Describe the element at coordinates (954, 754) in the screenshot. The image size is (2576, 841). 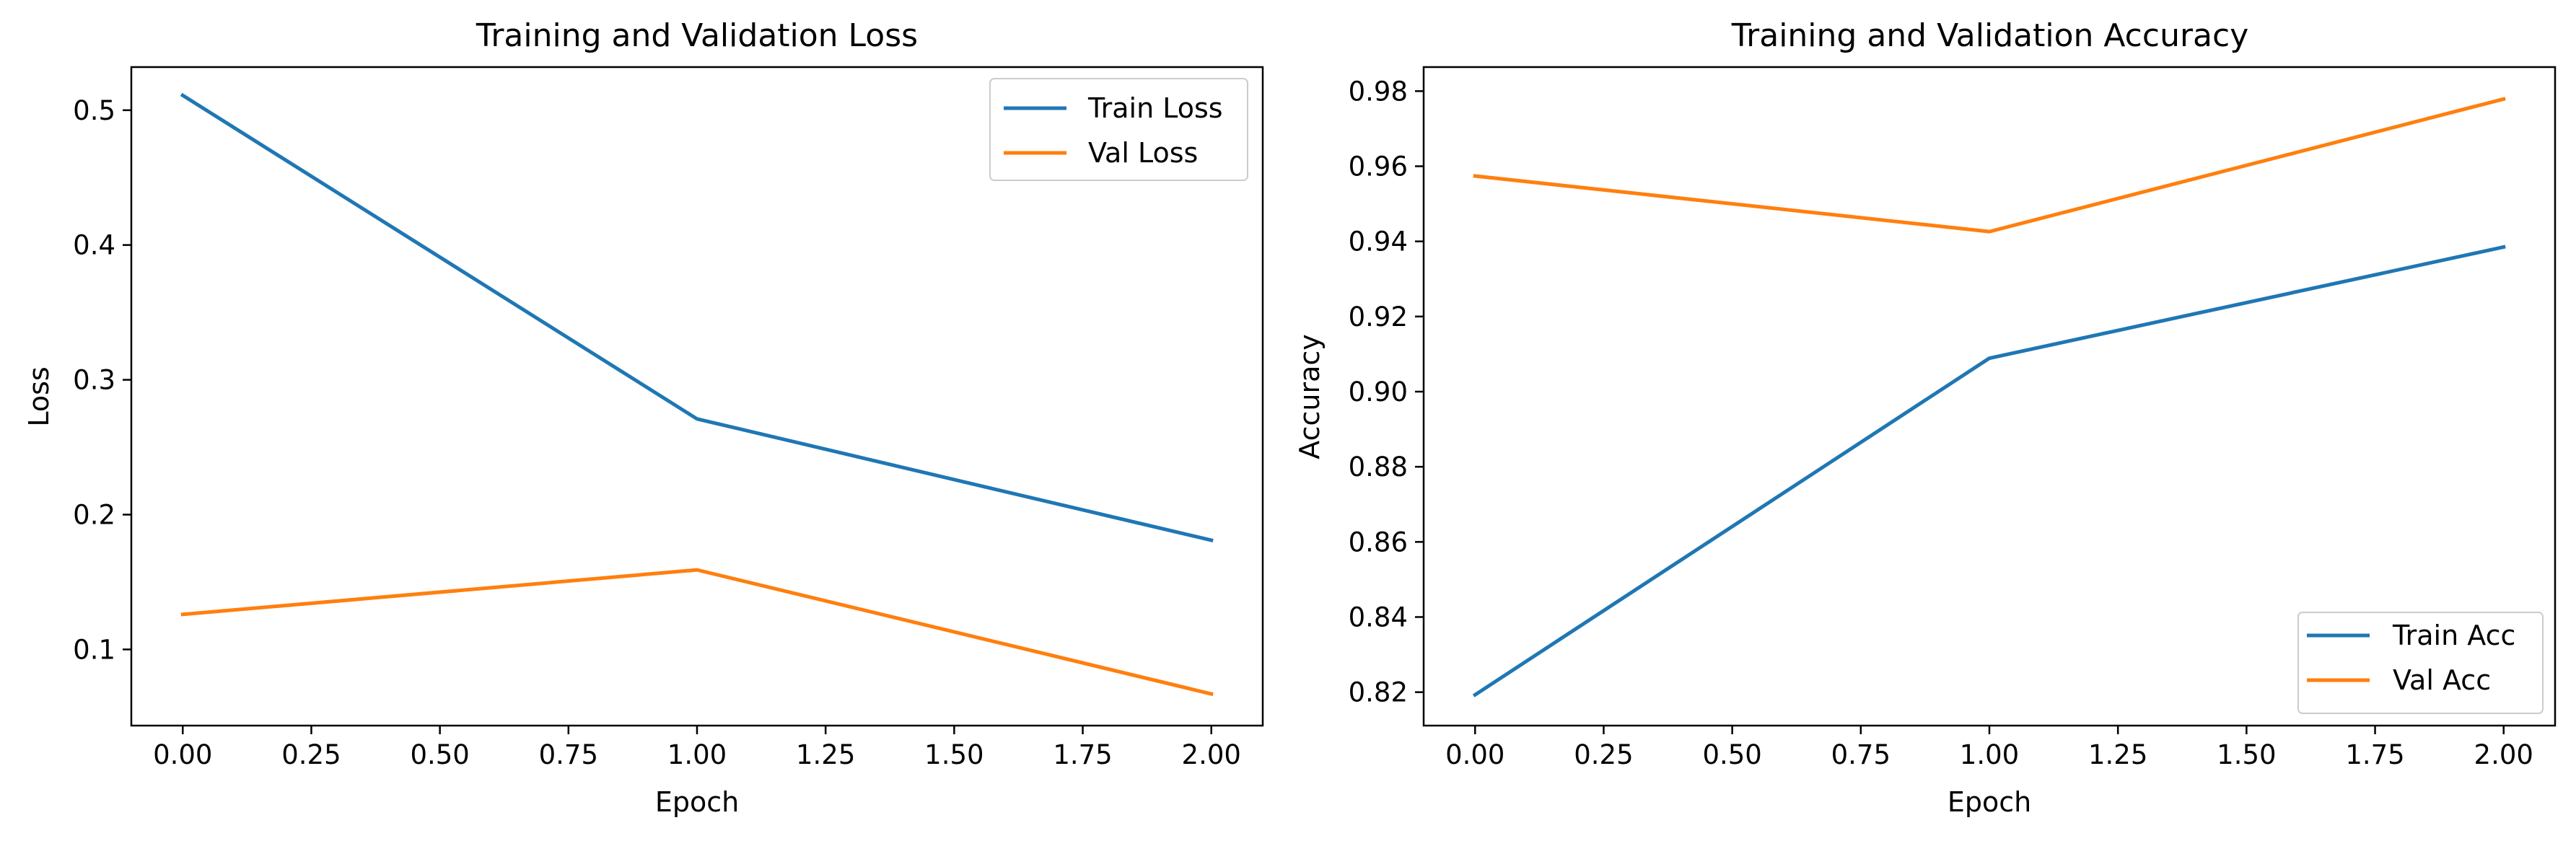
I see `loss-x-tick-label-6: 1.50` at that location.